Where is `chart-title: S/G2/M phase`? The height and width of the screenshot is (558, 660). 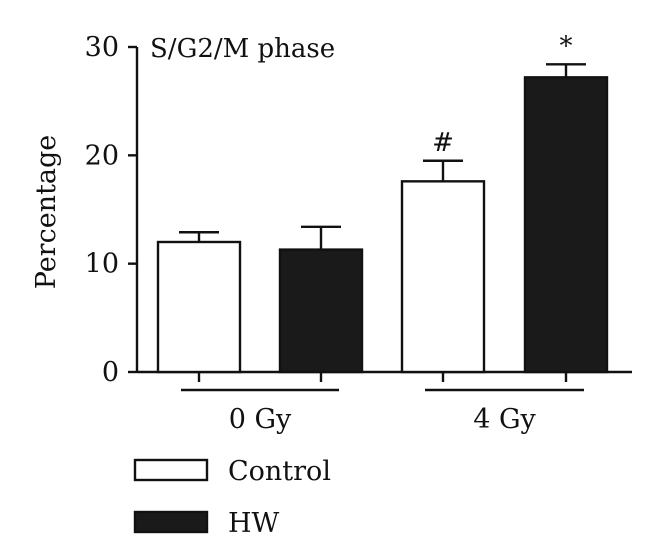 chart-title: S/G2/M phase is located at coordinates (242, 49).